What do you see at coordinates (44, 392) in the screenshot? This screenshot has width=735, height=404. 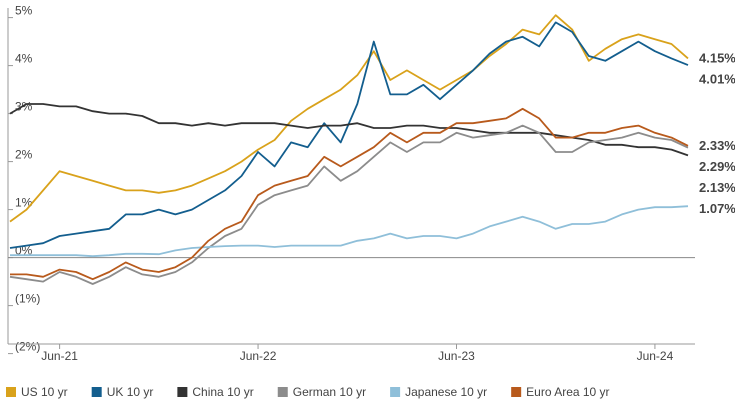 I see `legend-label: US 10 yr` at bounding box center [44, 392].